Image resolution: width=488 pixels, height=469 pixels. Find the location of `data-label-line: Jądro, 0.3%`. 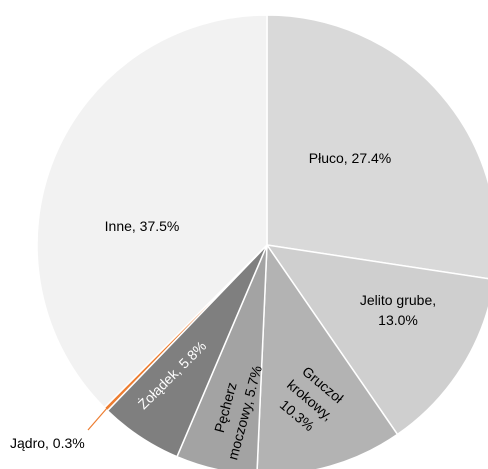

data-label-line: Jądro, 0.3% is located at coordinates (47, 443).